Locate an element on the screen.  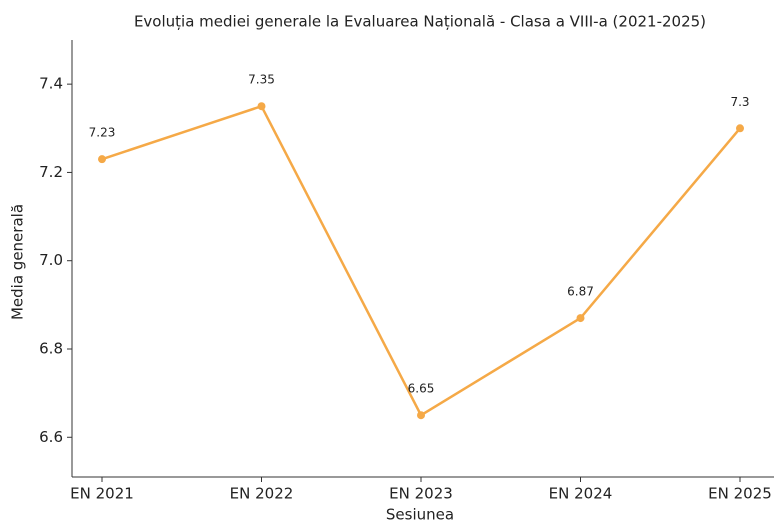
y-tick-label: 6.8 is located at coordinates (51, 348).